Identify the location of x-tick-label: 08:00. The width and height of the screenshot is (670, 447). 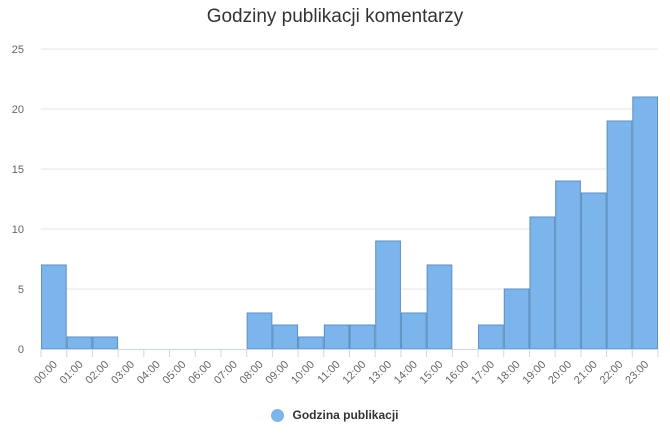
(252, 373).